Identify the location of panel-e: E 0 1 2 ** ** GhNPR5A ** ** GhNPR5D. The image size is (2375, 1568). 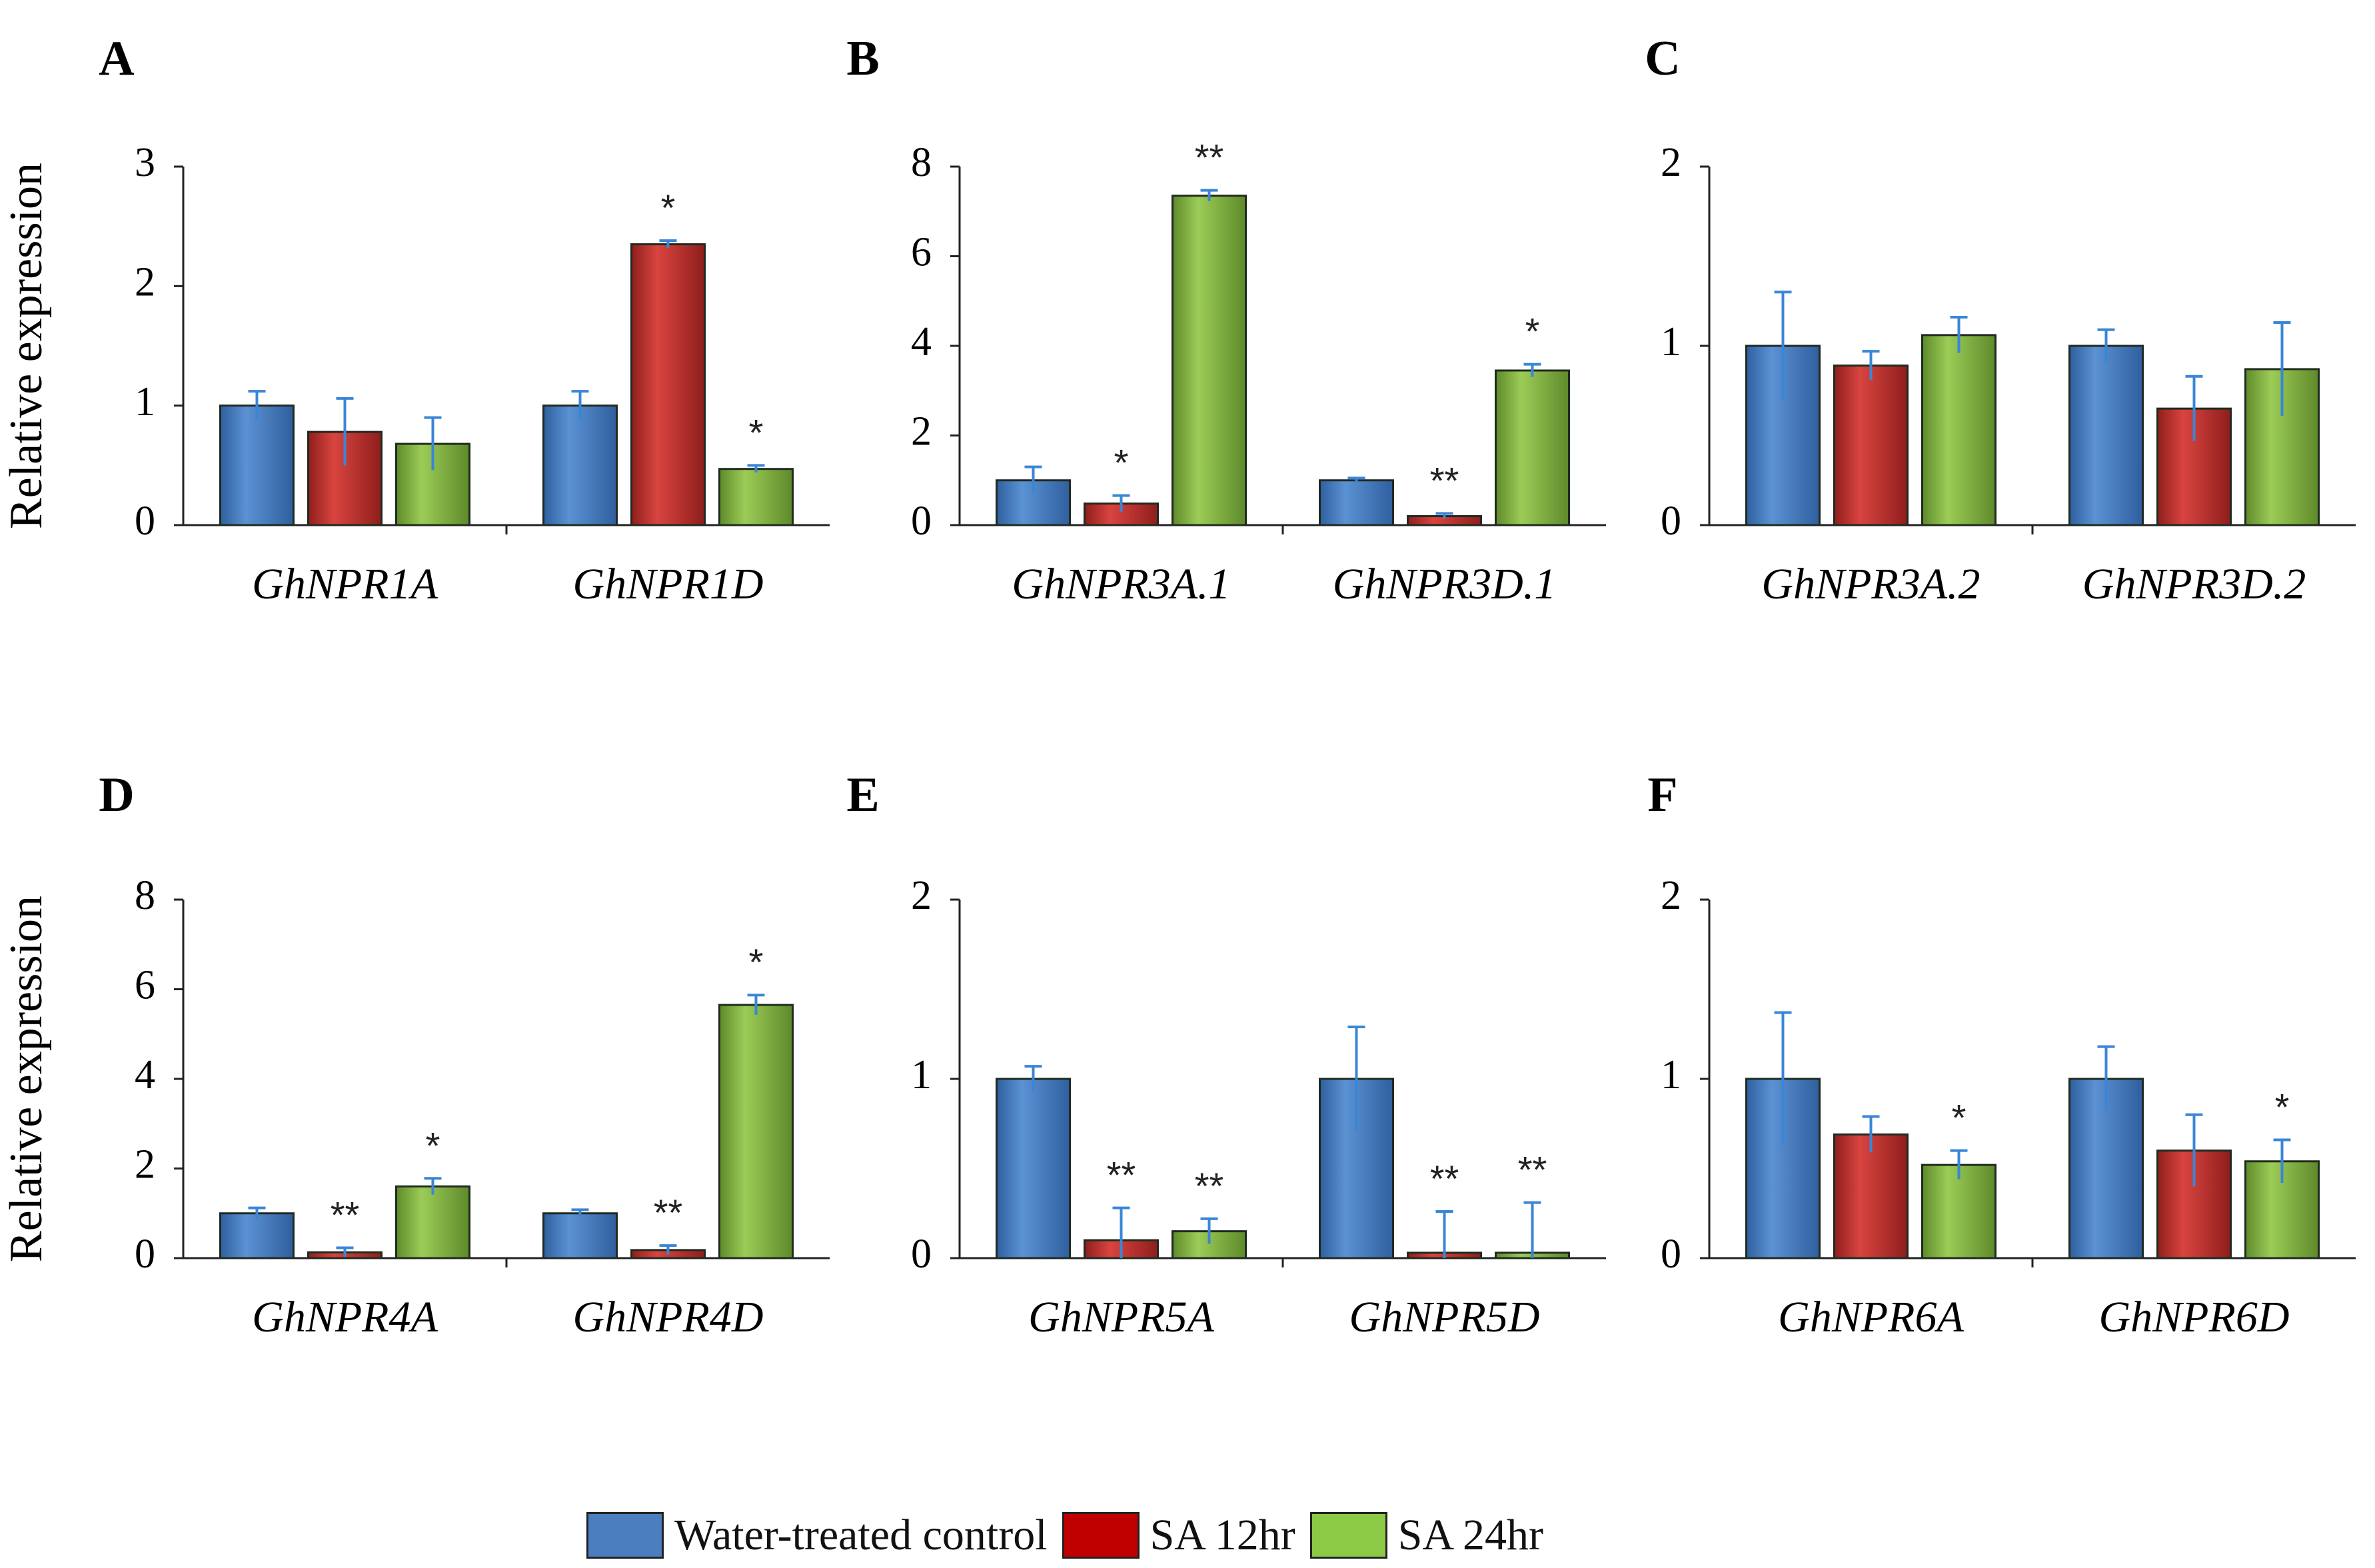
(1226, 1055).